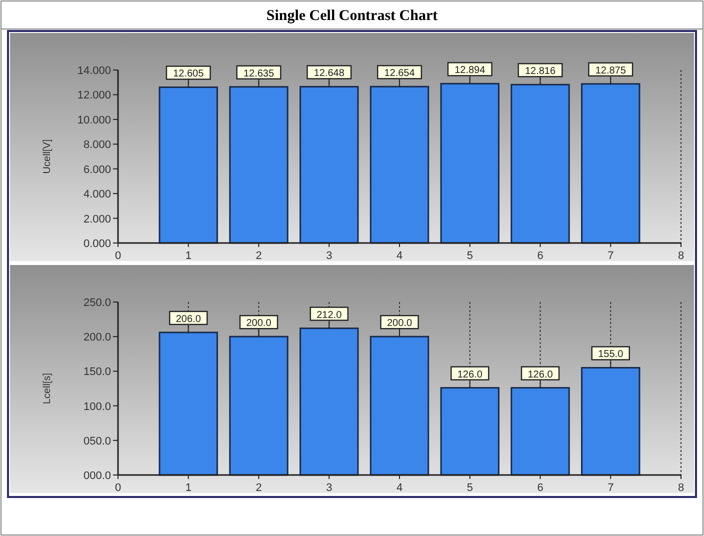  I want to click on y-axis-title: Lcell[s], so click(47, 388).